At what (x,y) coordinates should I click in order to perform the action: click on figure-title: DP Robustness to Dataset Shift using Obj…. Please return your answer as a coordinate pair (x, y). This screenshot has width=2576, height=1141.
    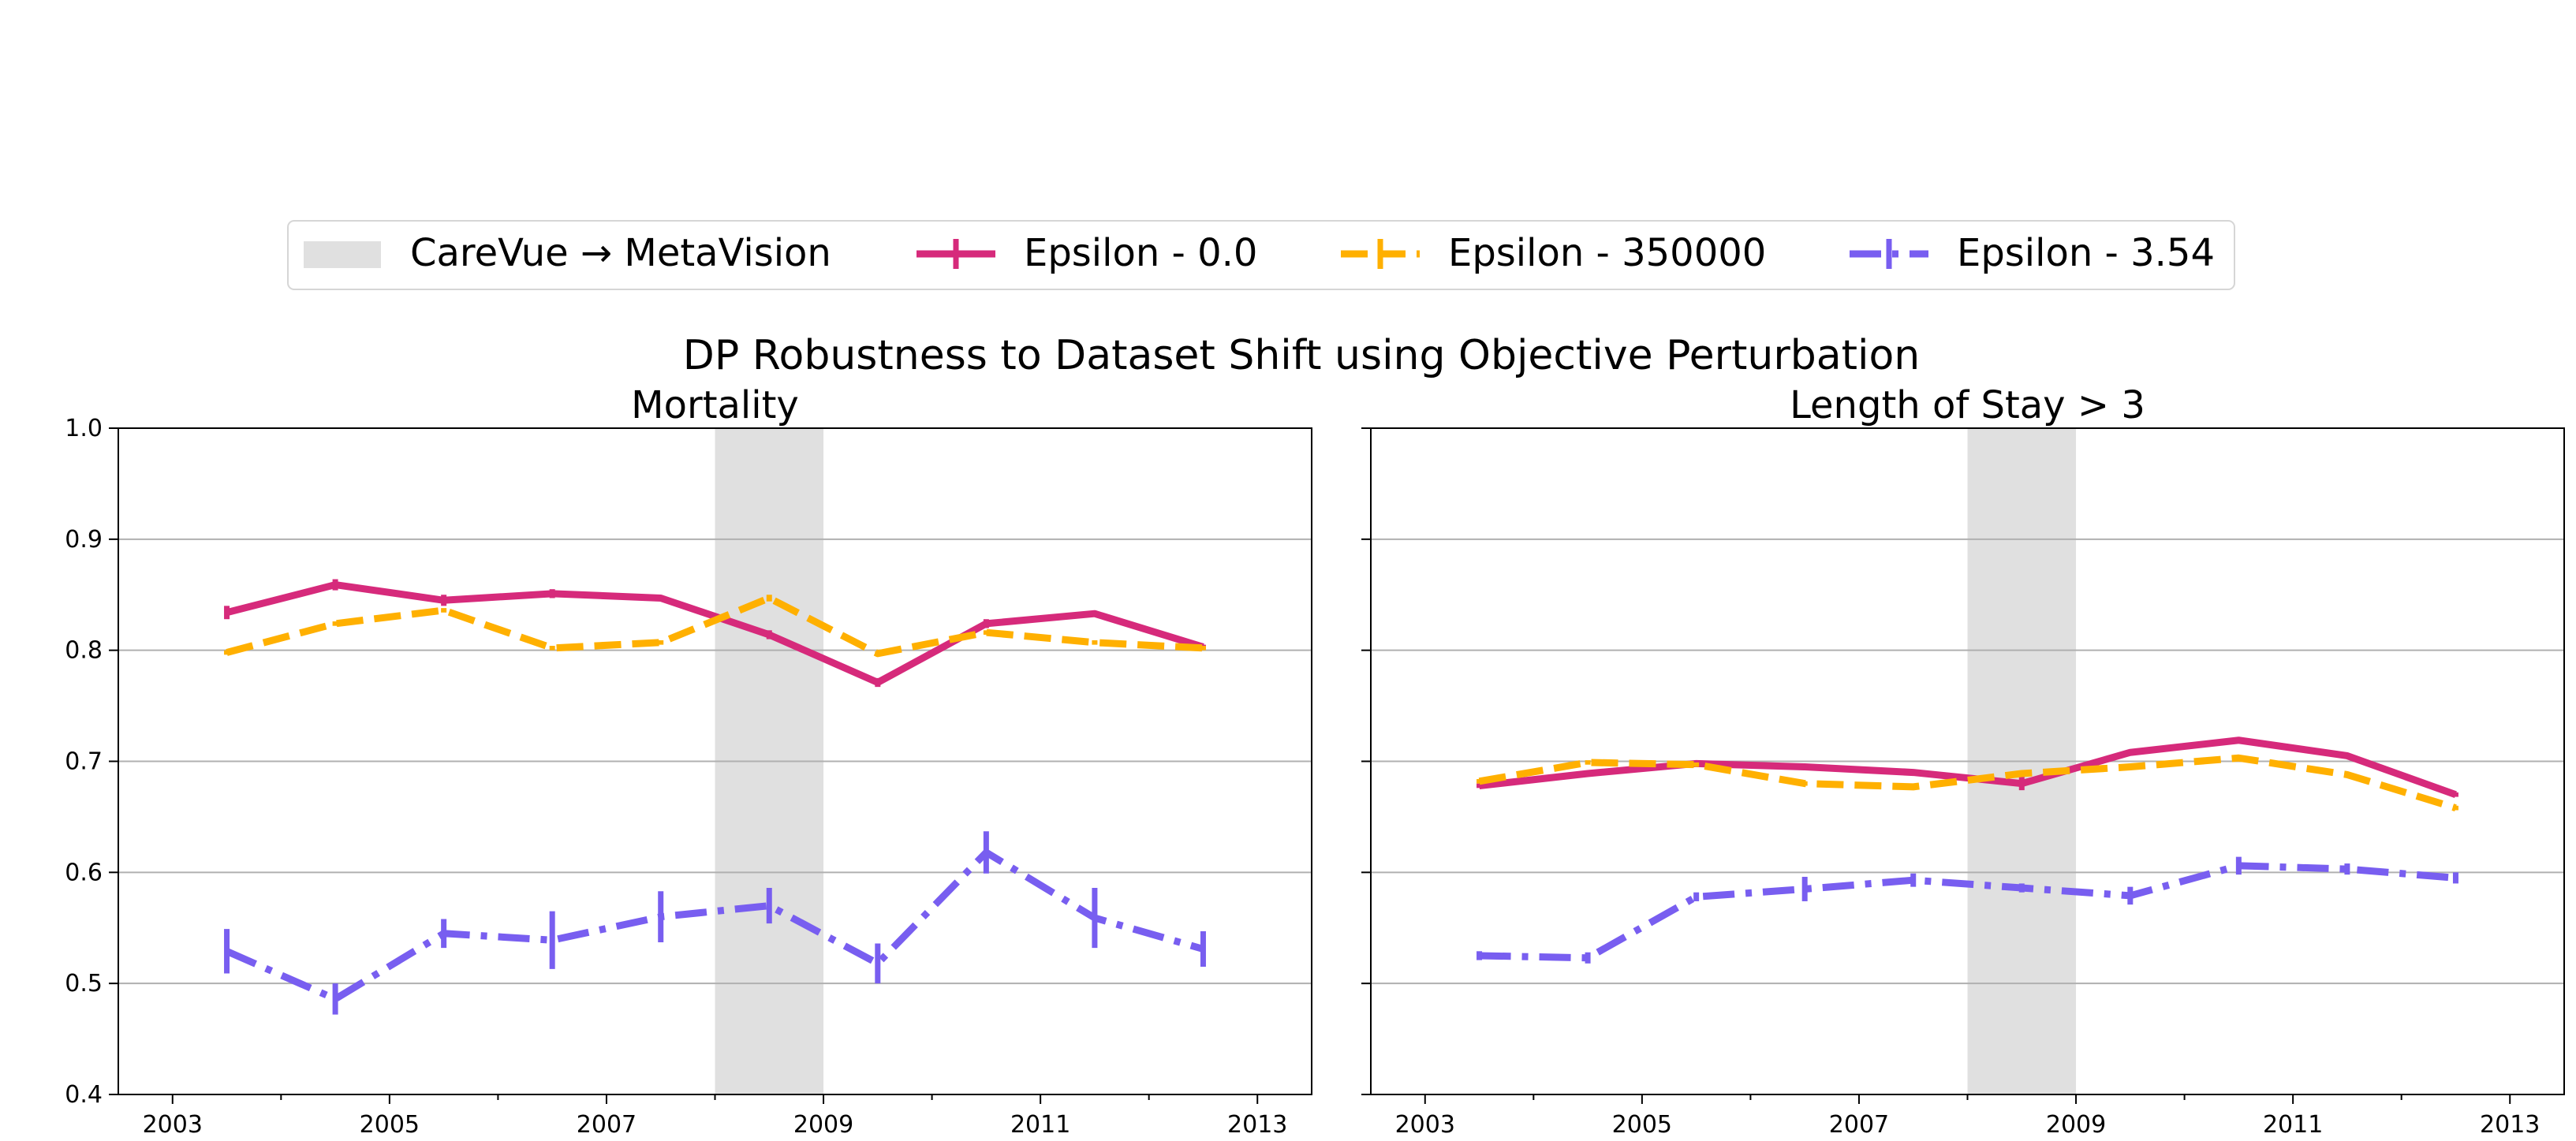
    Looking at the image, I should click on (1301, 355).